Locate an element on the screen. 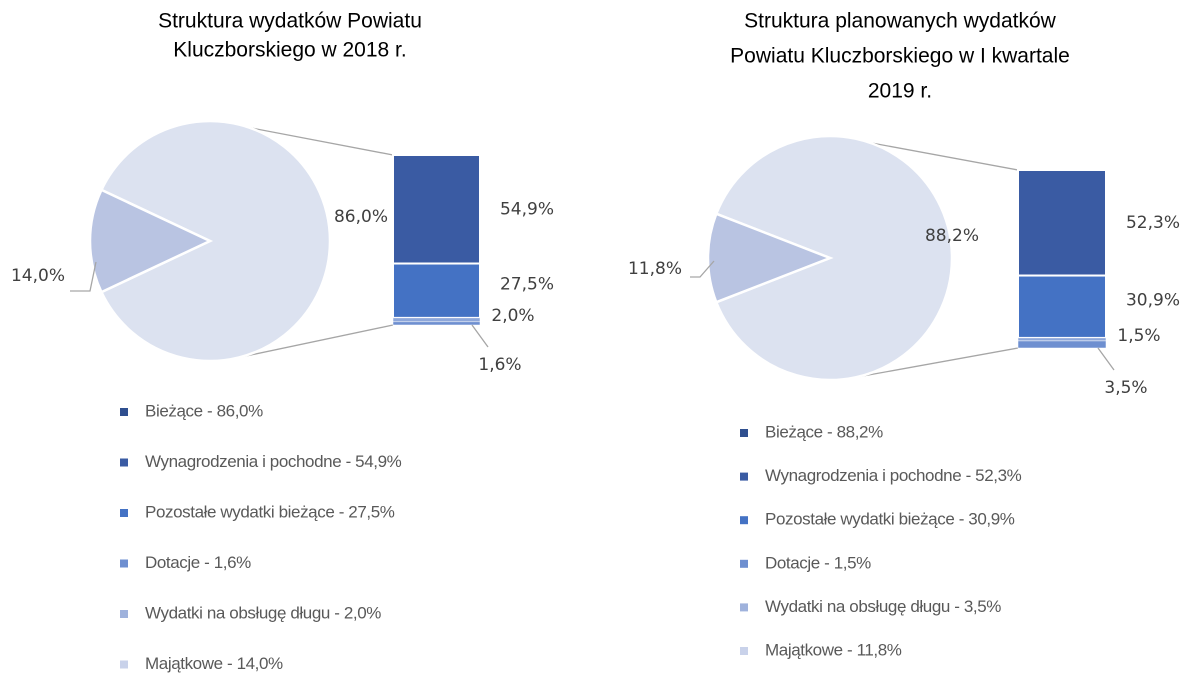 This screenshot has height=675, width=1186. data-label: 14,0% is located at coordinates (38, 276).